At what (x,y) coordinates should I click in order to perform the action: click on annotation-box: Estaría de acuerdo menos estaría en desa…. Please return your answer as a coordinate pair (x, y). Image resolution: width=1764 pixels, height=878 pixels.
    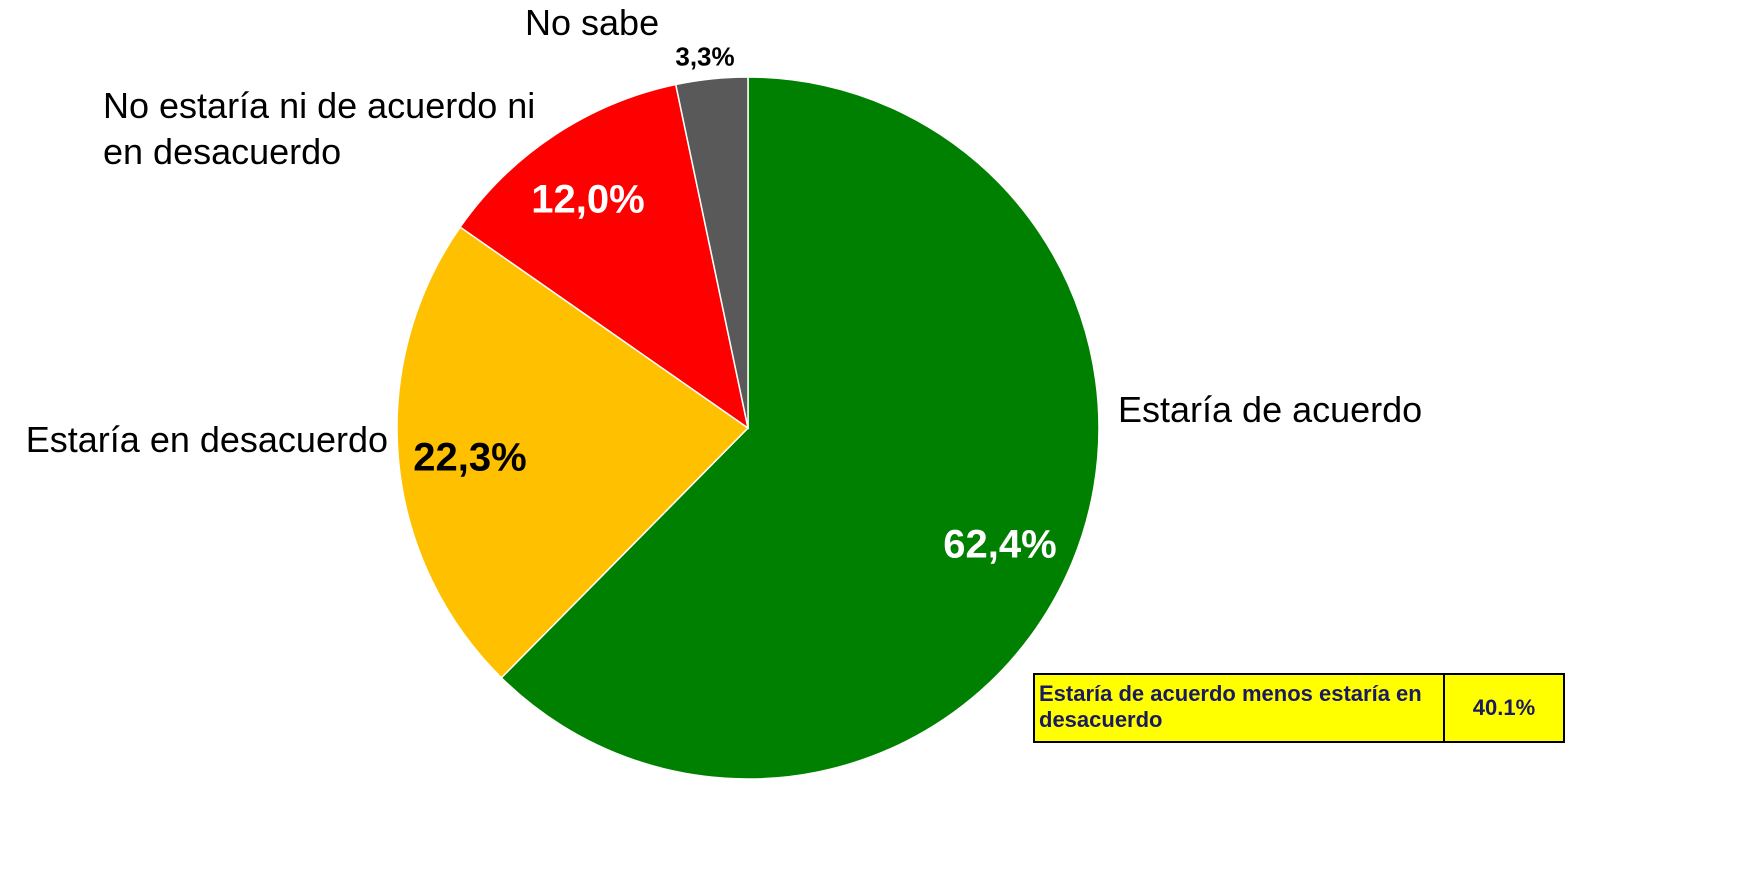
    Looking at the image, I should click on (1299, 708).